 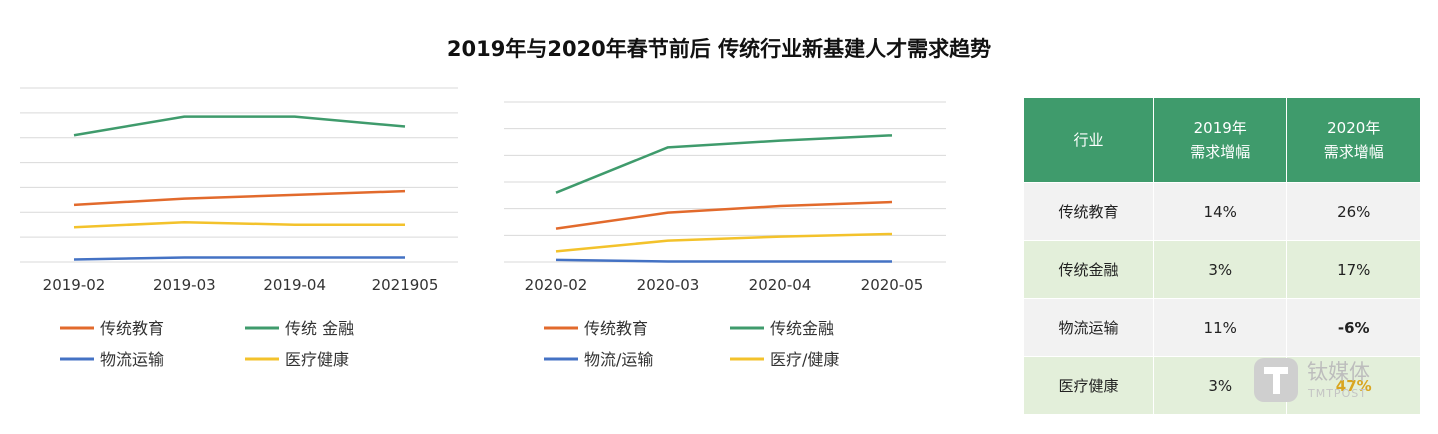 I want to click on table-cell-industry: 医疗健康, so click(x=1089, y=385).